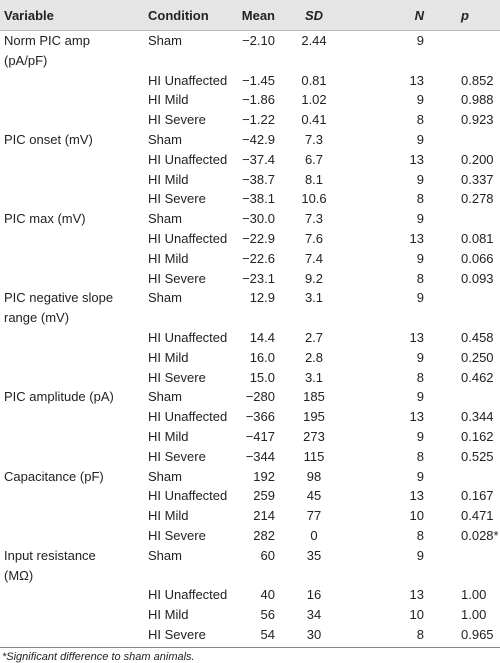 This screenshot has height=663, width=500. What do you see at coordinates (50, 555) in the screenshot?
I see `variable-label: Input resistance` at bounding box center [50, 555].